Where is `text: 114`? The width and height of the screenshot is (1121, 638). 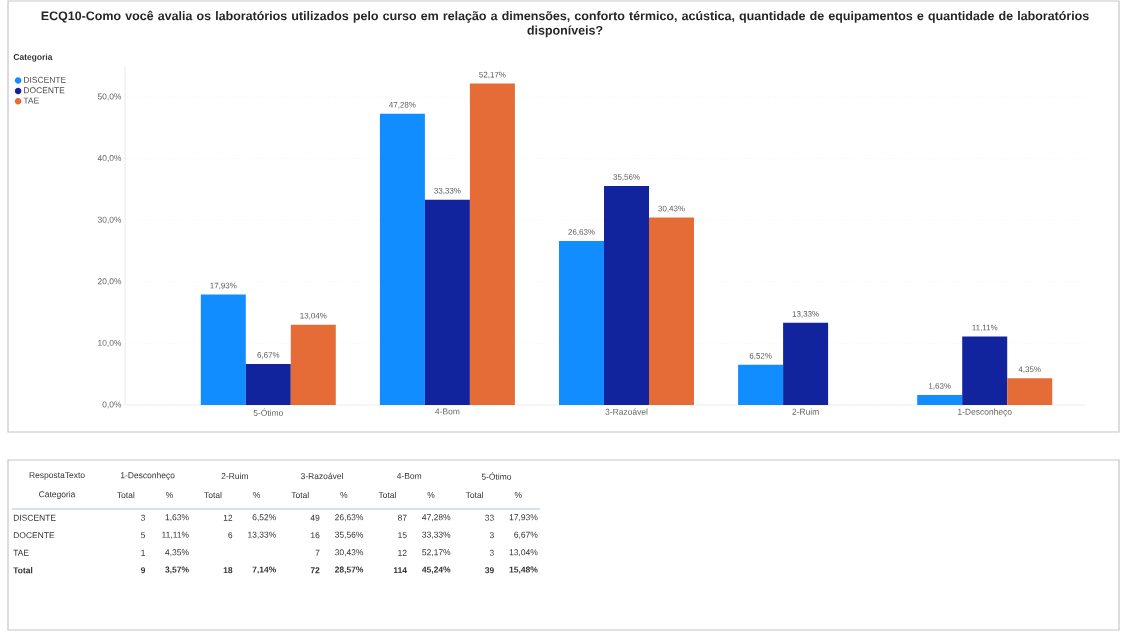
text: 114 is located at coordinates (400, 570).